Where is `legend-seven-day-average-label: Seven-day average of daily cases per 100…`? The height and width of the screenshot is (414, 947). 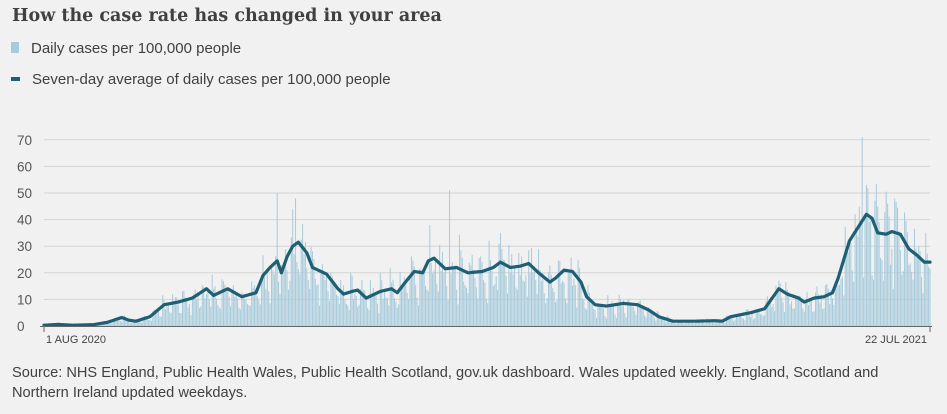
legend-seven-day-average-label: Seven-day average of daily cases per 100… is located at coordinates (211, 79).